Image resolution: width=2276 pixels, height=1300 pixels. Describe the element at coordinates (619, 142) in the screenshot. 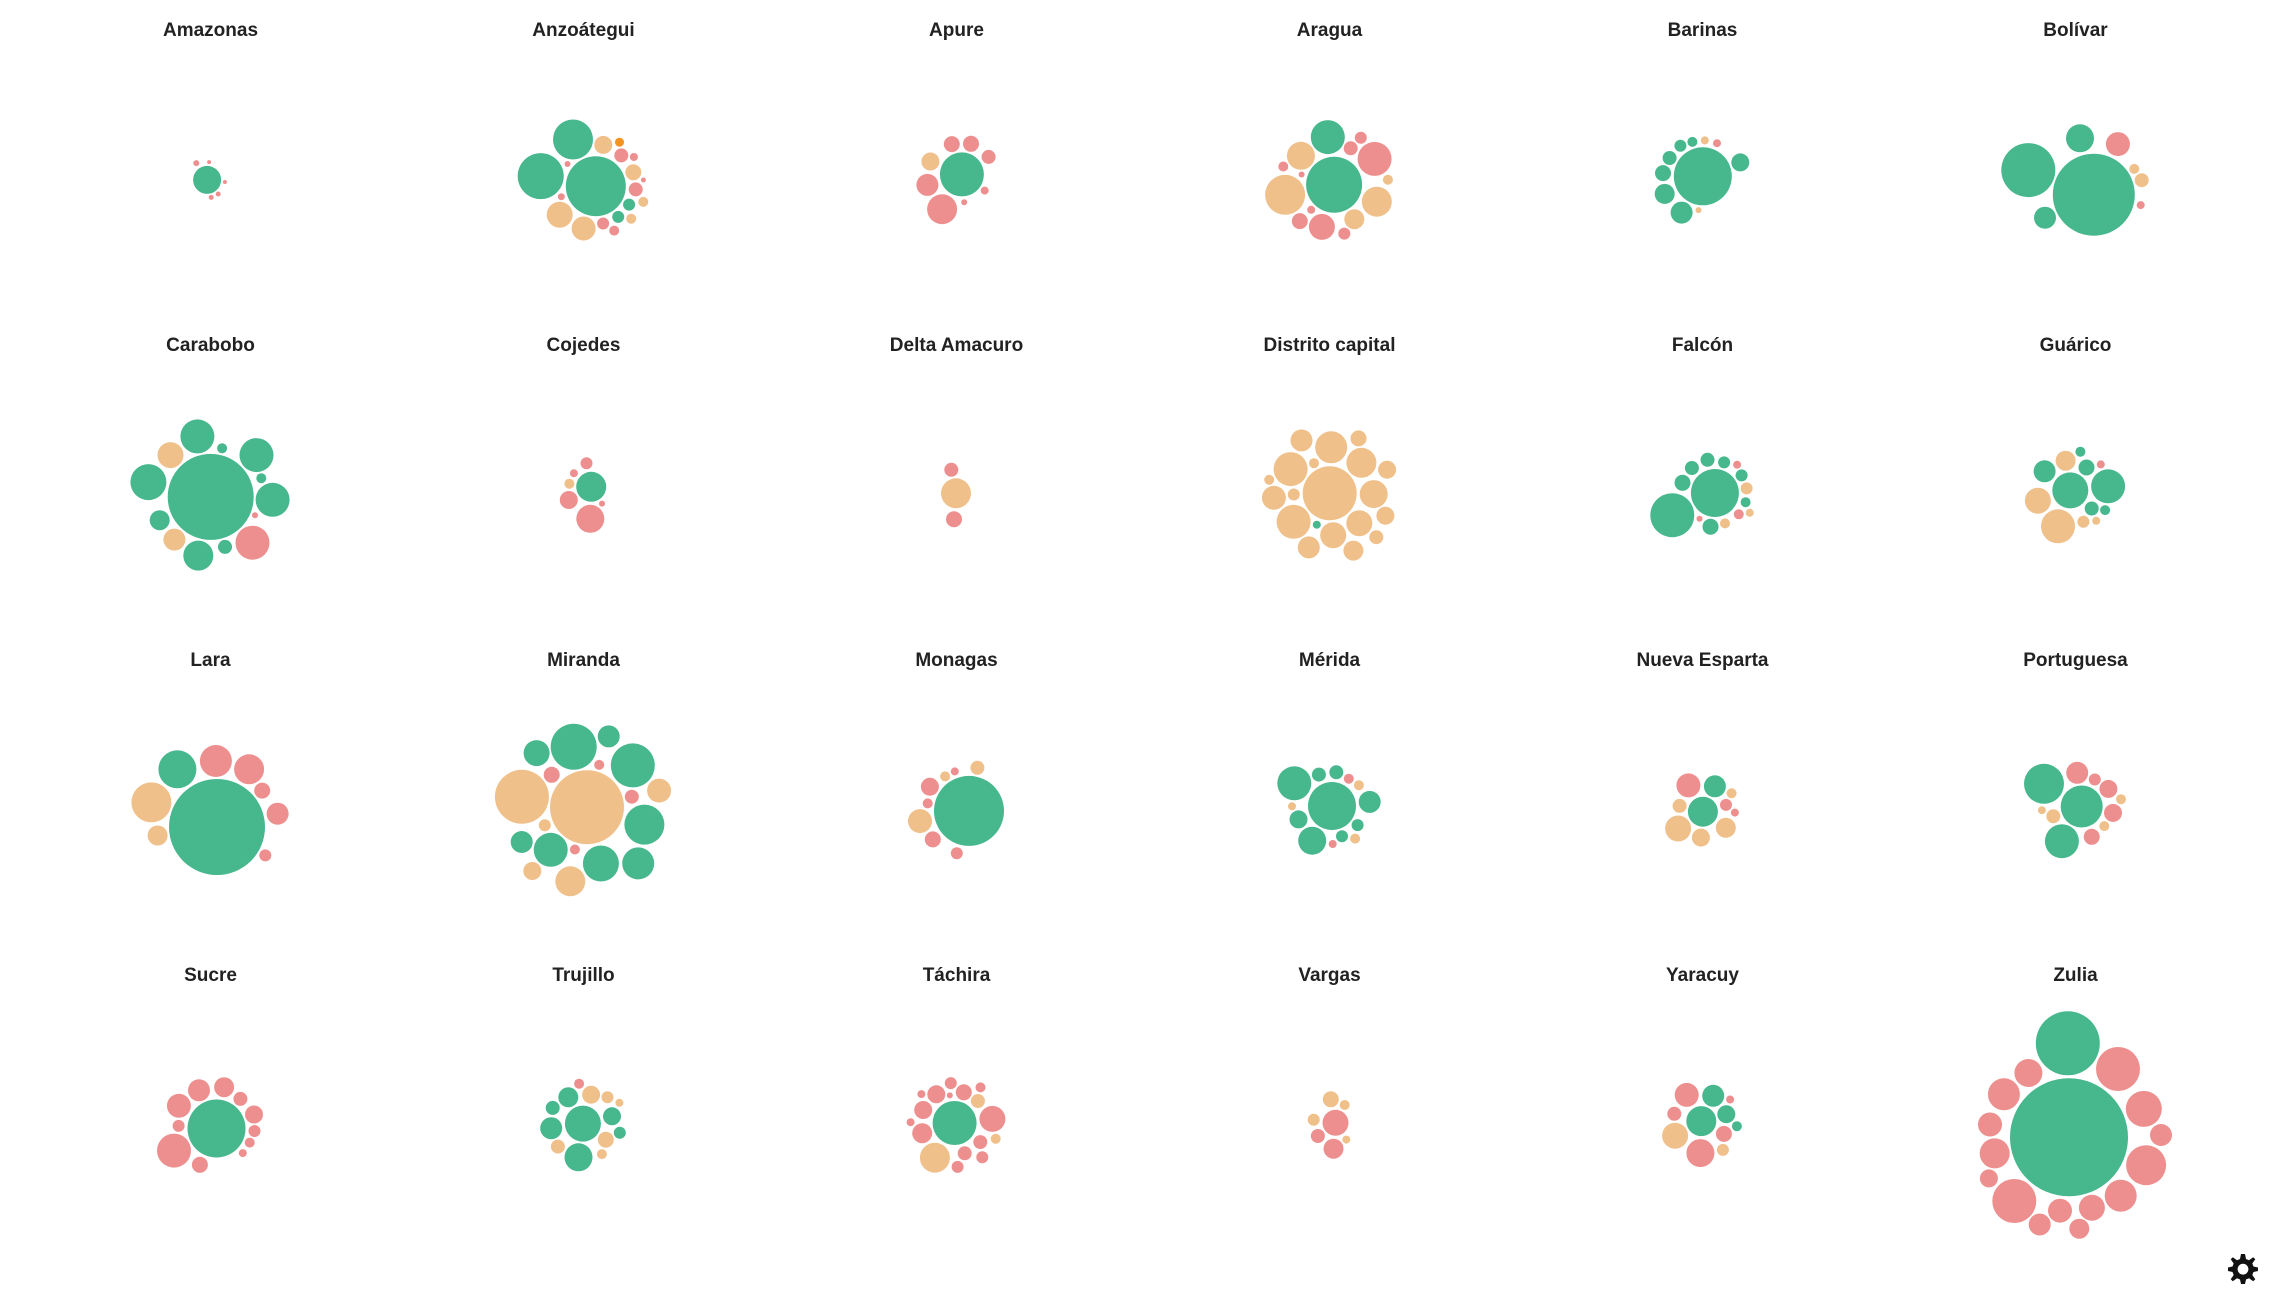

I see `bubble-highlight` at that location.